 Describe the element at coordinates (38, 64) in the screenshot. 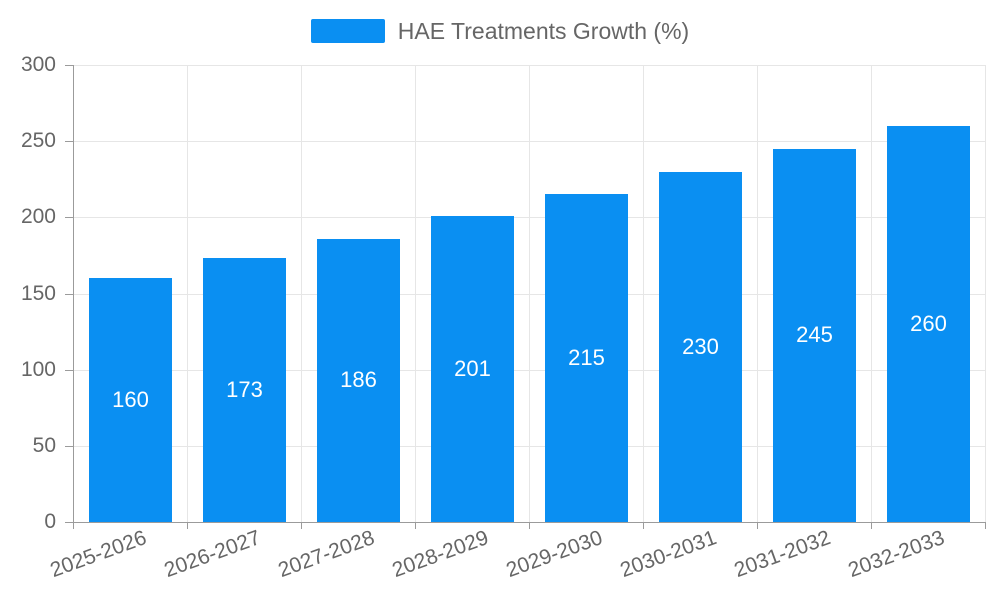

I see `y-tick-label: 300` at that location.